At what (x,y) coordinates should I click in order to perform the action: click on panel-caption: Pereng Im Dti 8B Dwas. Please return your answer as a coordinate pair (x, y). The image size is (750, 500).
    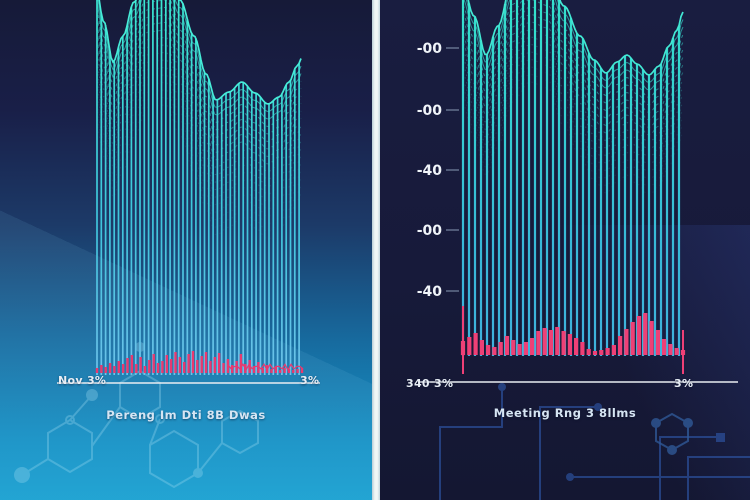
    Looking at the image, I should click on (186, 415).